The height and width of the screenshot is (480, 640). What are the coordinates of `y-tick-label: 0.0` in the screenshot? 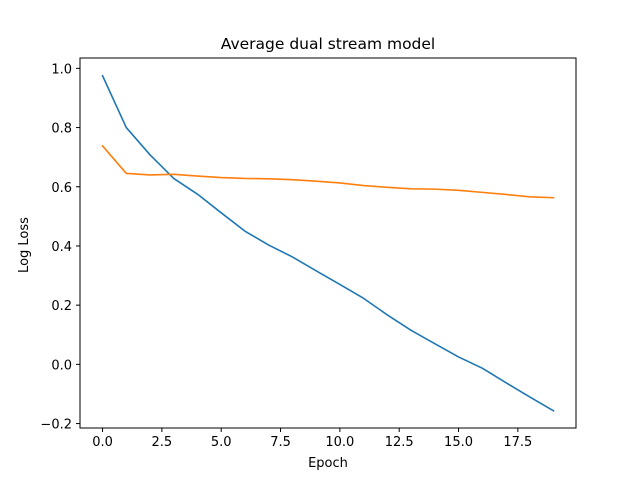 It's located at (61, 365).